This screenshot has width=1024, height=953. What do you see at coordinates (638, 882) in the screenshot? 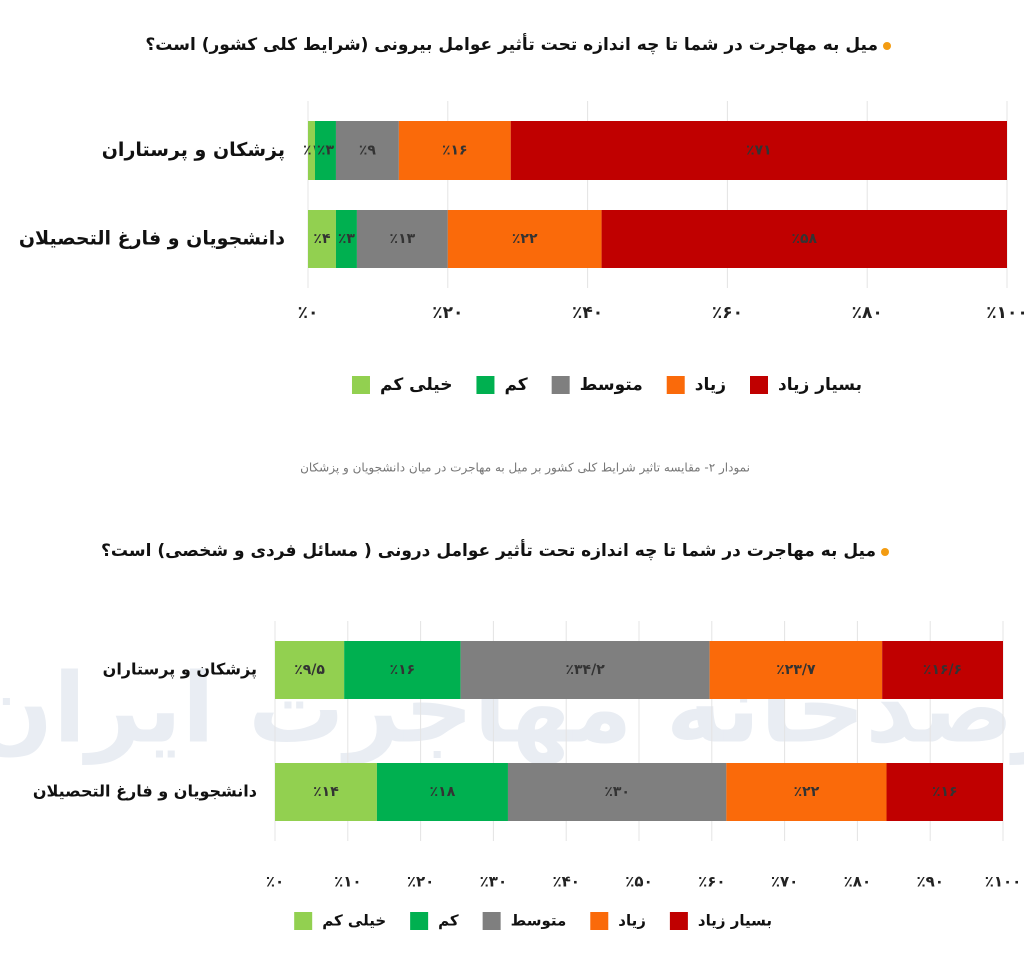
I see `x-tick-label: ٪۵۰` at bounding box center [638, 882].